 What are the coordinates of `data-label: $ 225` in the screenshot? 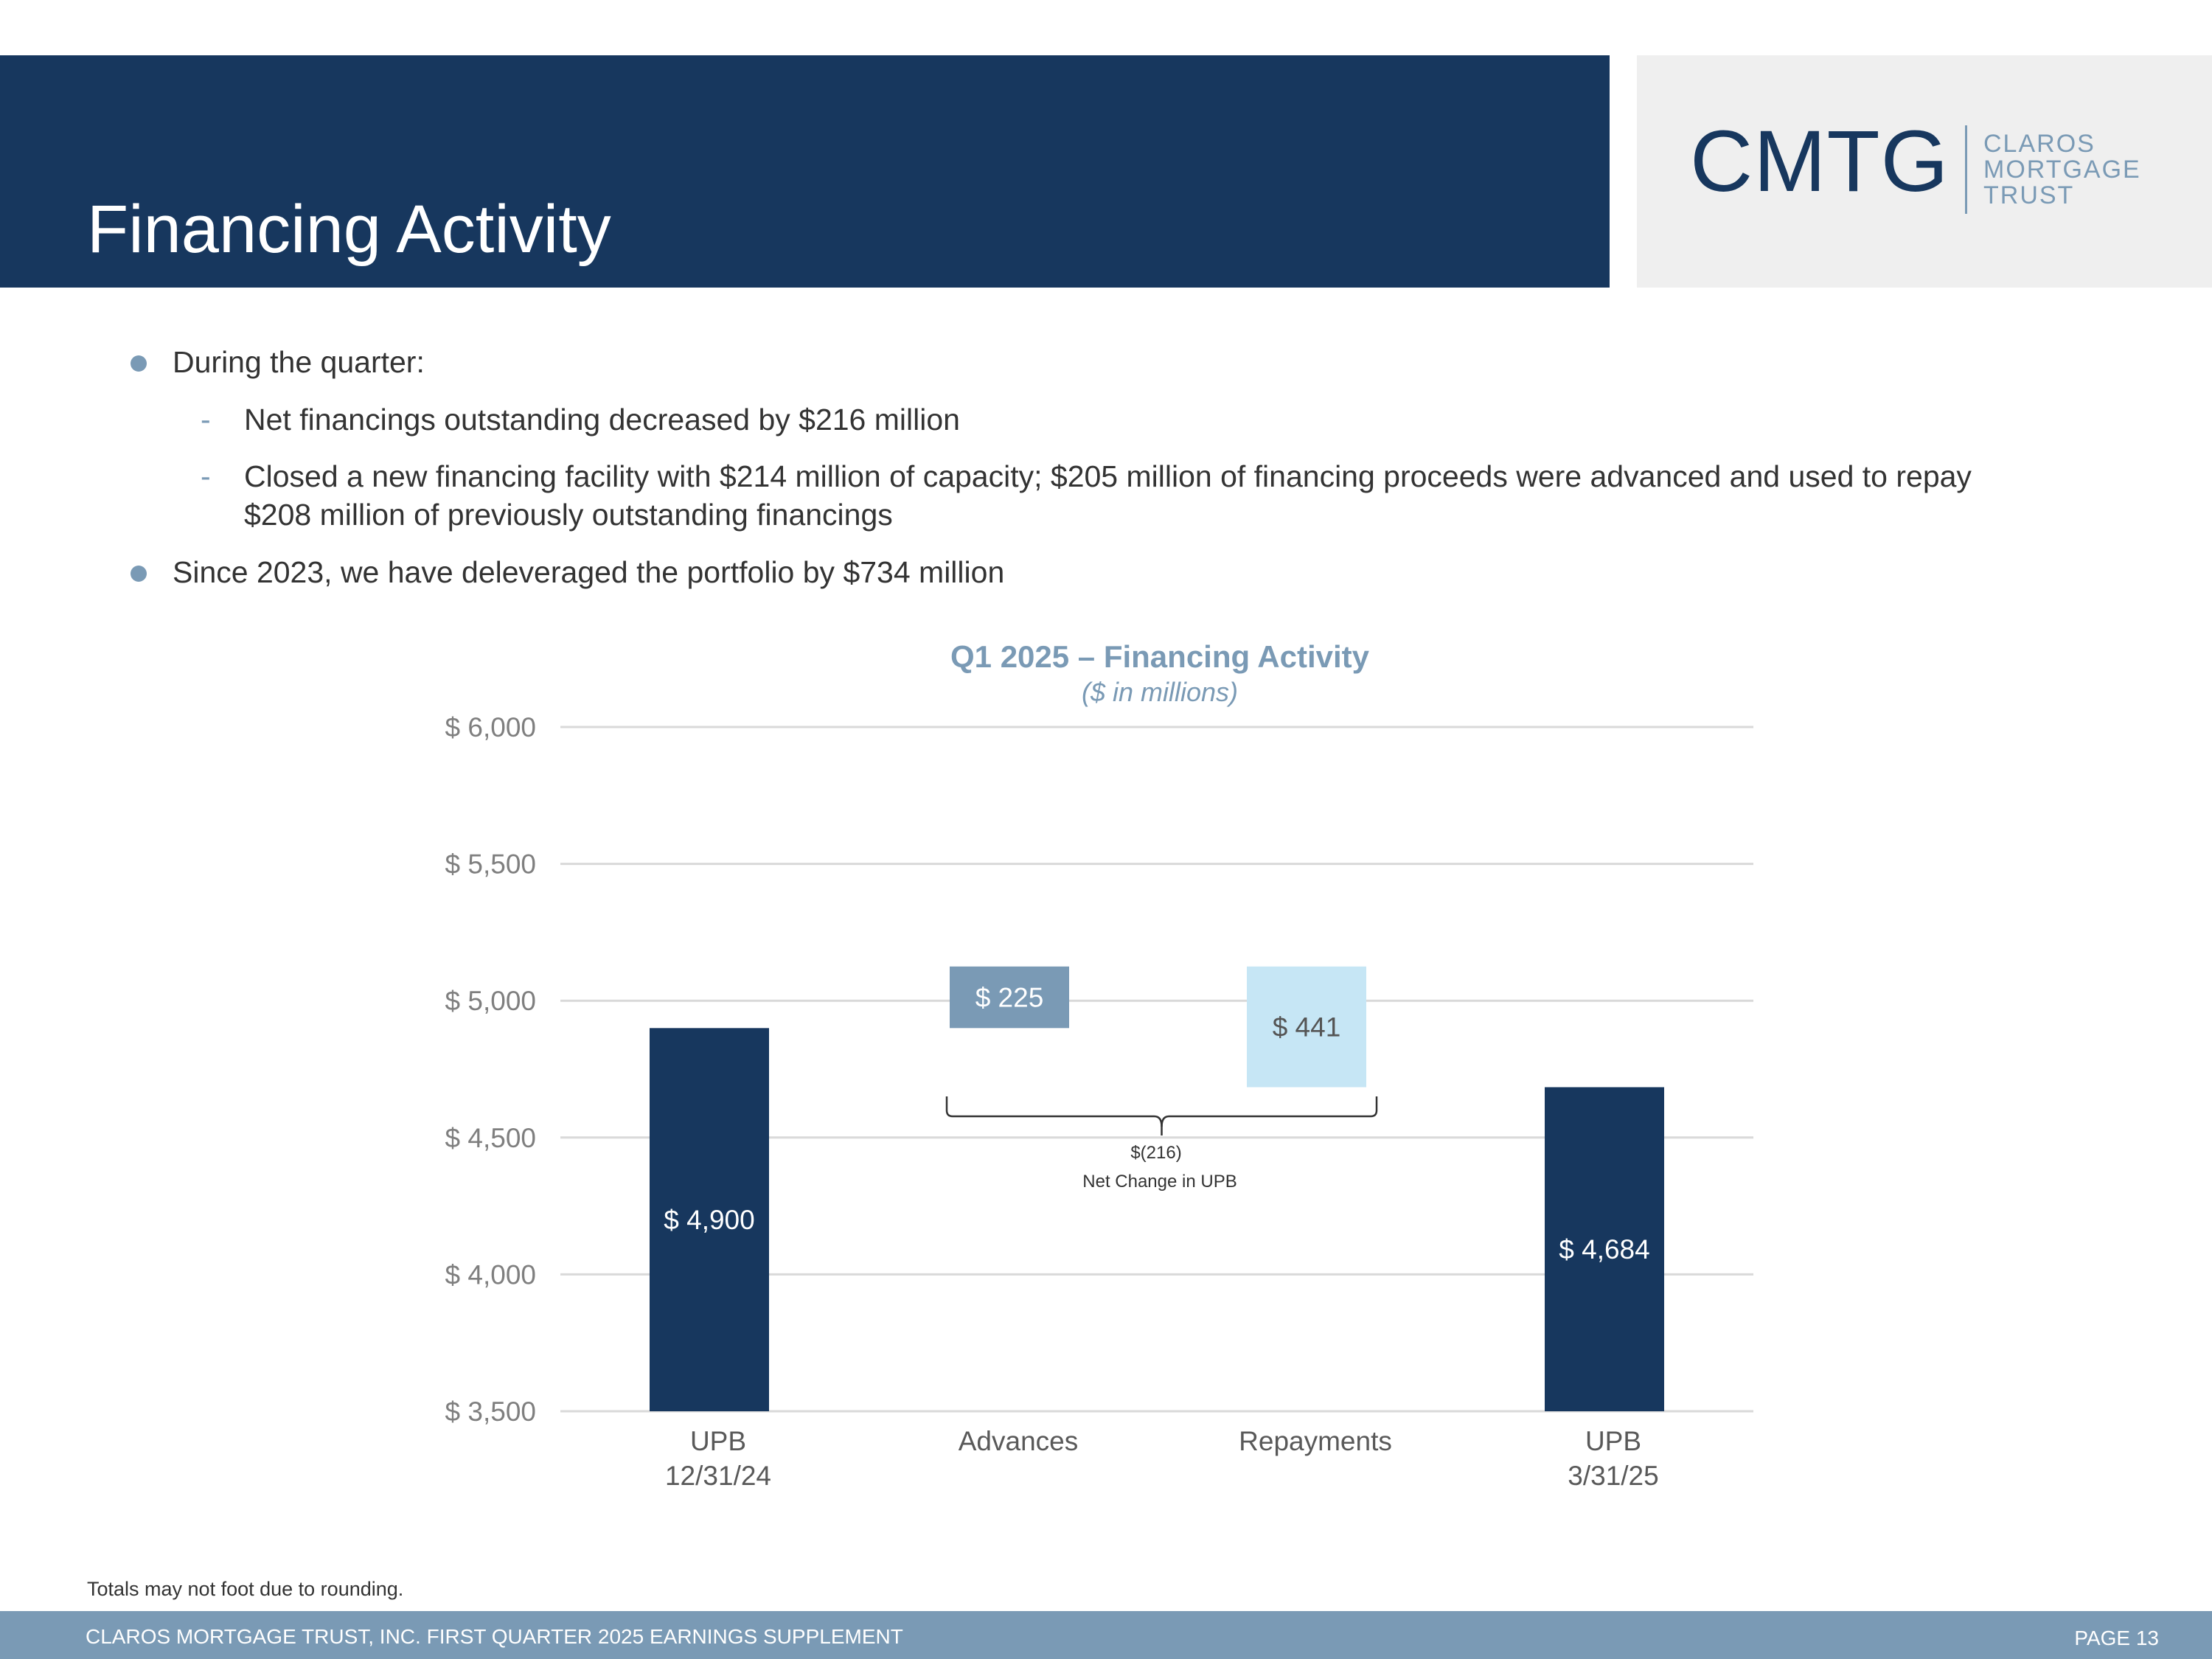 It's located at (1009, 998).